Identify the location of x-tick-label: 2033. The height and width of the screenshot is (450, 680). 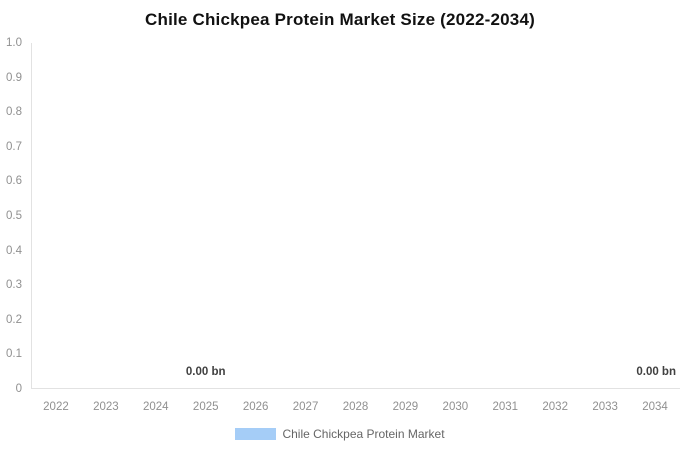
(605, 407).